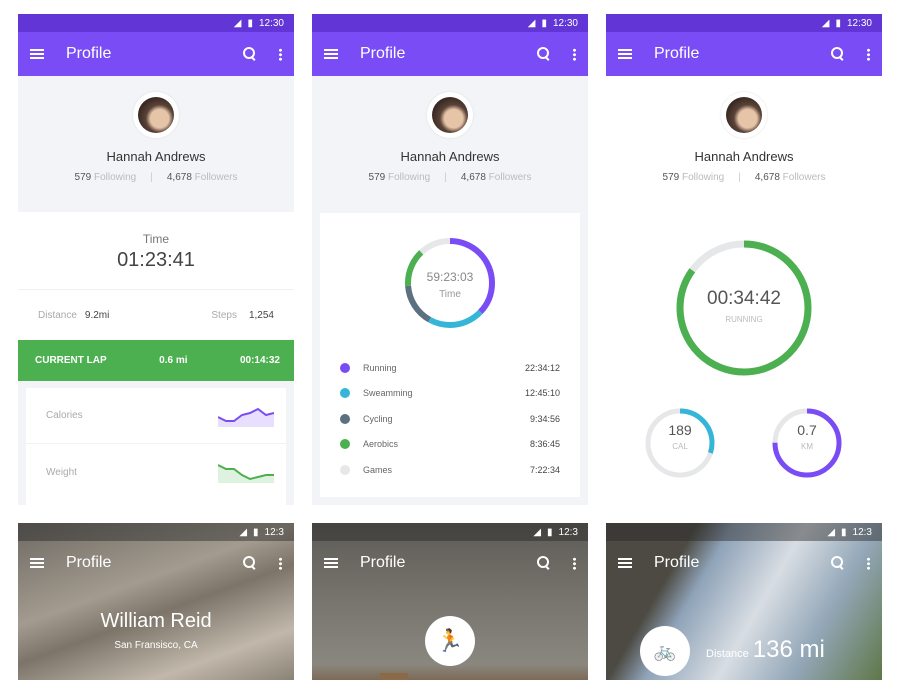  Describe the element at coordinates (156, 239) in the screenshot. I see `time-label: Time` at that location.